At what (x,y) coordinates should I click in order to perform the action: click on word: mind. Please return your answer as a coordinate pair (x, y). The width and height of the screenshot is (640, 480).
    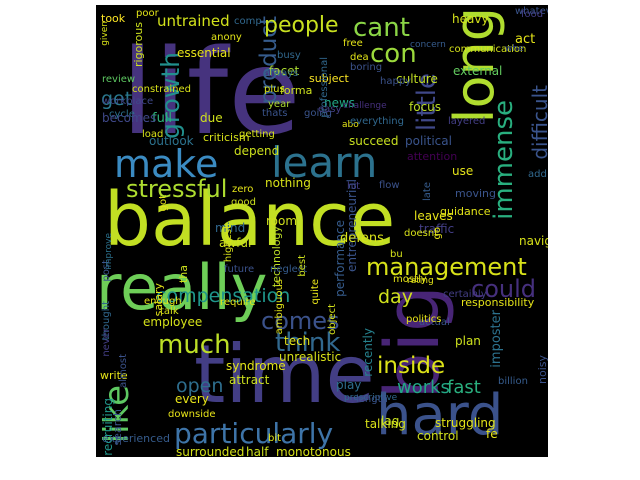
    Looking at the image, I should click on (230, 228).